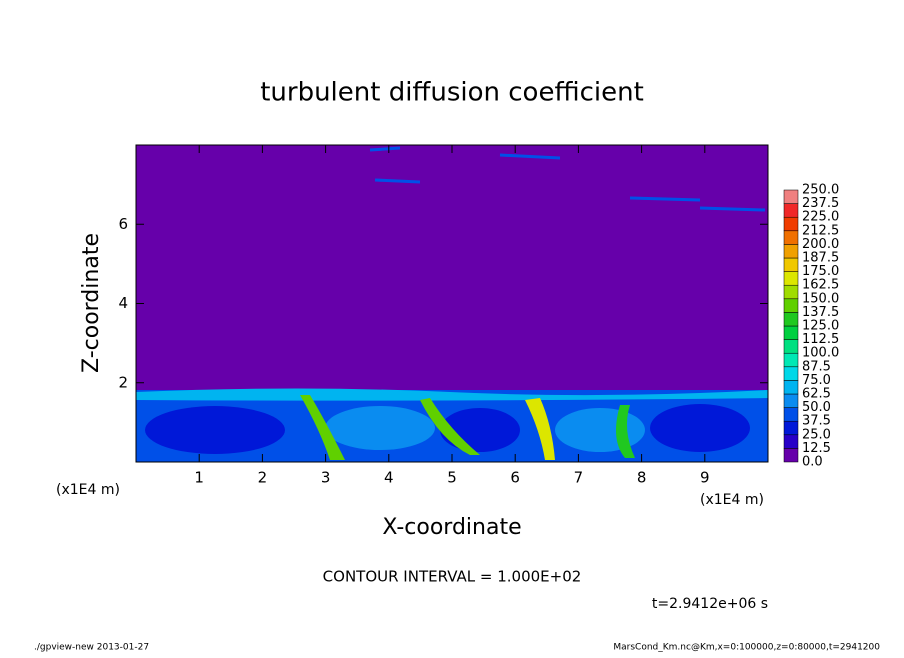 Image resolution: width=904 pixels, height=658 pixels. I want to click on y-tick-label: 2, so click(123, 382).